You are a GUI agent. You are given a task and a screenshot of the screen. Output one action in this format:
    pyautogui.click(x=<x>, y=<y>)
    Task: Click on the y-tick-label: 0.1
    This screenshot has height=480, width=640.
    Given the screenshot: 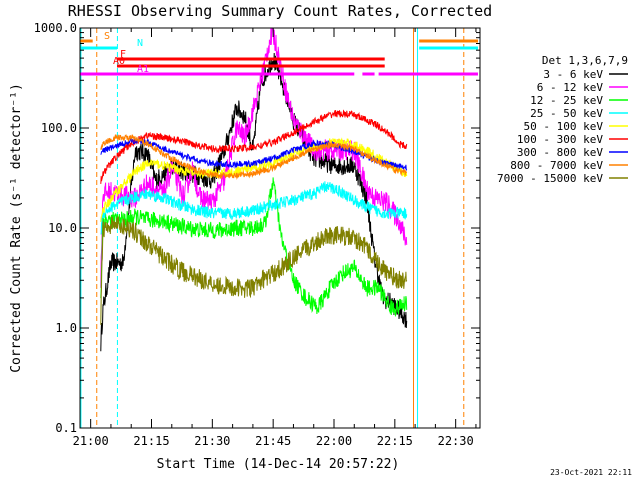 What is the action you would take?
    pyautogui.click(x=66, y=428)
    